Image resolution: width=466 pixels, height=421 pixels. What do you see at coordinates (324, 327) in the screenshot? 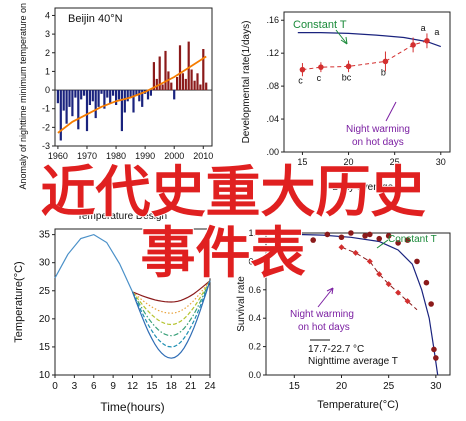
I see `night-warming-label-d2: on hot days` at bounding box center [324, 327].